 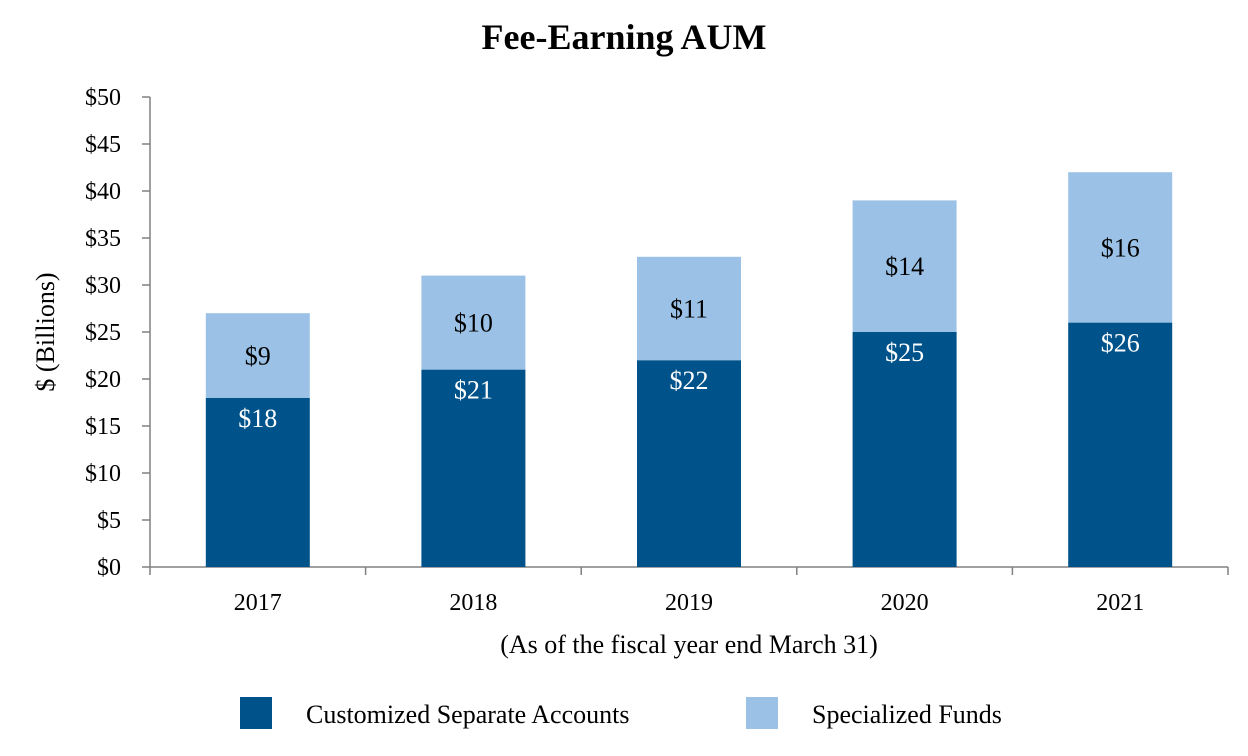 I want to click on bar-data-label: $16, so click(x=1120, y=247).